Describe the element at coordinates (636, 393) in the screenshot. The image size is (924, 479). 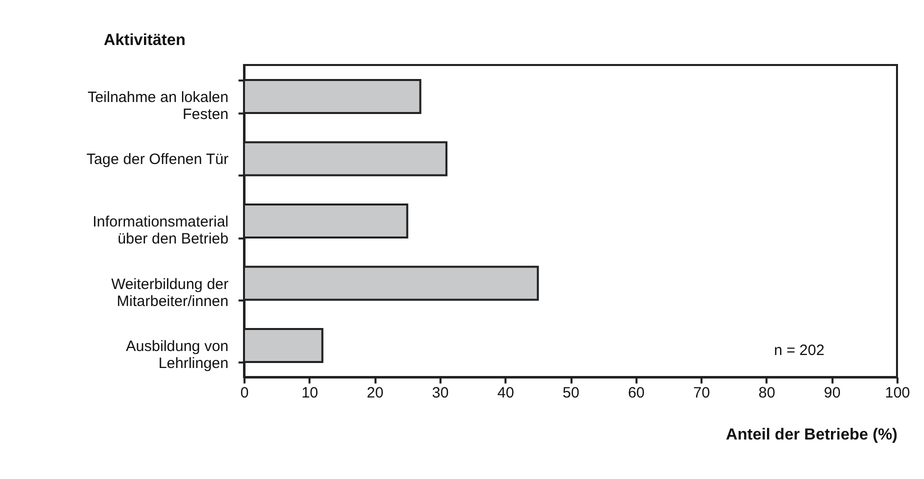
I see `x-tick-label: 60` at that location.